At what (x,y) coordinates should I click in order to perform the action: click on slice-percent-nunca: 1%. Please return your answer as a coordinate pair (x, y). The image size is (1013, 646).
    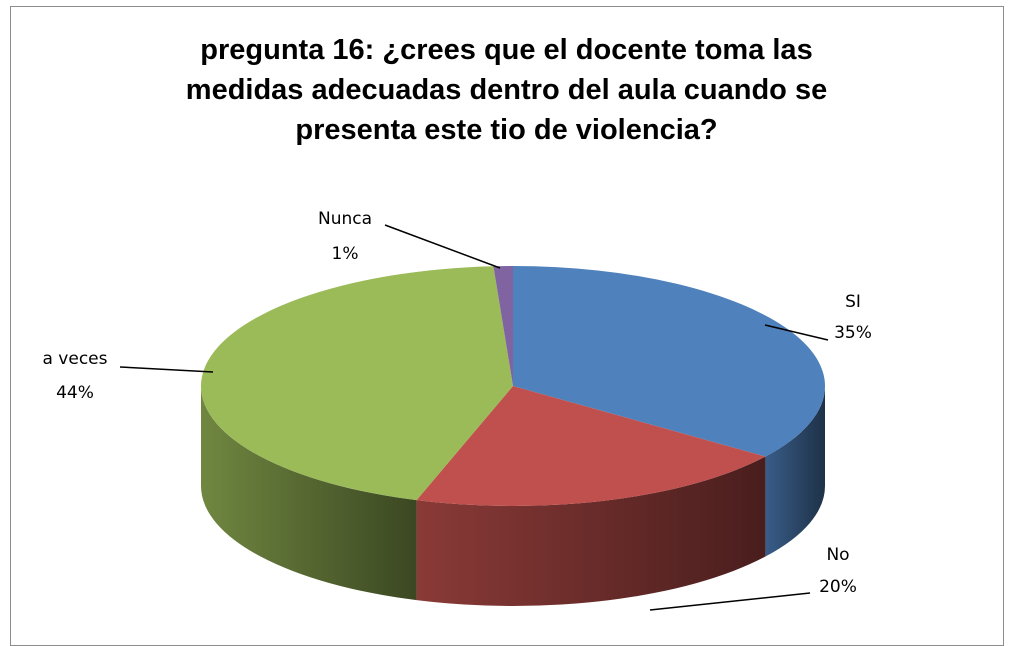
    Looking at the image, I should click on (345, 254).